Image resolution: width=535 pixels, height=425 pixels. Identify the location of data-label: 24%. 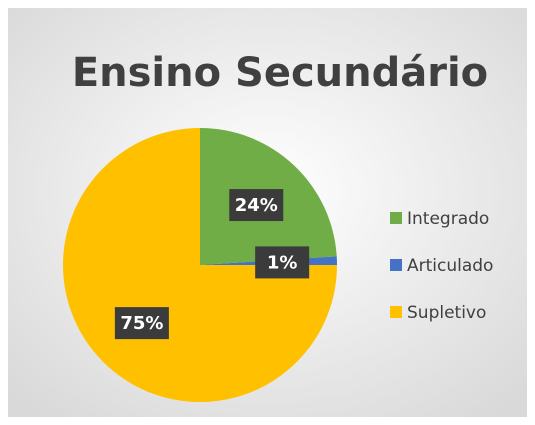
(256, 205).